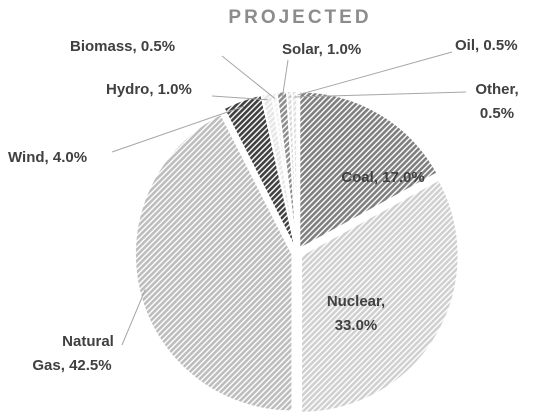 The image size is (537, 417). I want to click on data-label: 33.0%, so click(356, 325).